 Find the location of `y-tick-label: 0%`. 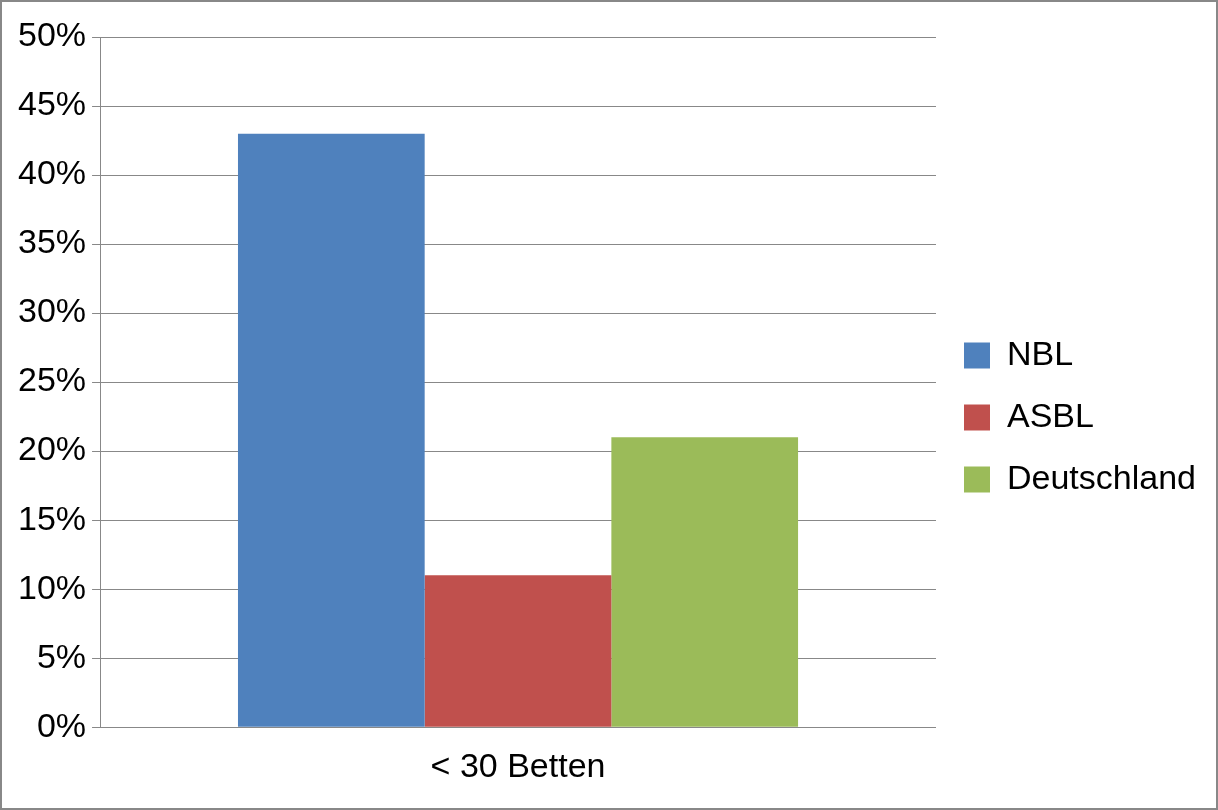

y-tick-label: 0% is located at coordinates (61, 724).